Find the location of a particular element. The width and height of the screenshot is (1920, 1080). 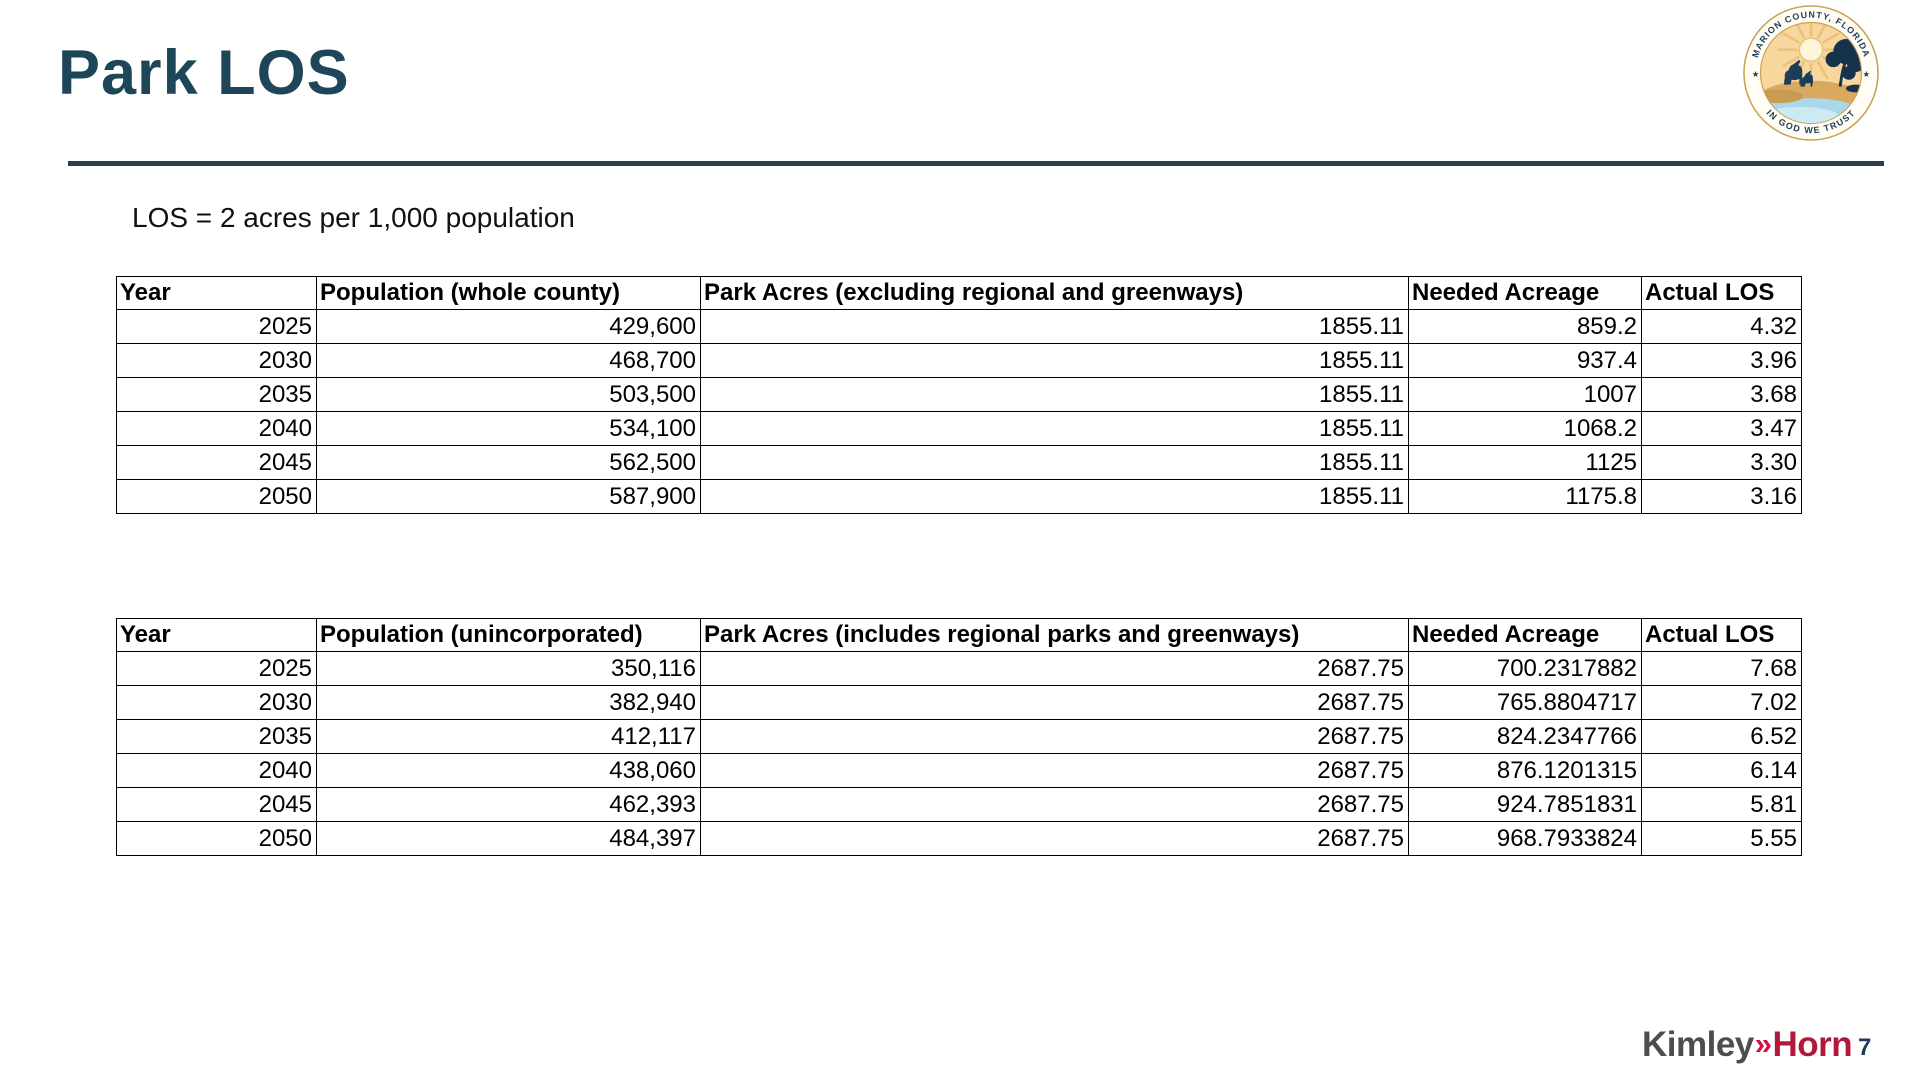

table-row: 2045 462,393 2687.75 924.7851831 5.81 is located at coordinates (959, 804).